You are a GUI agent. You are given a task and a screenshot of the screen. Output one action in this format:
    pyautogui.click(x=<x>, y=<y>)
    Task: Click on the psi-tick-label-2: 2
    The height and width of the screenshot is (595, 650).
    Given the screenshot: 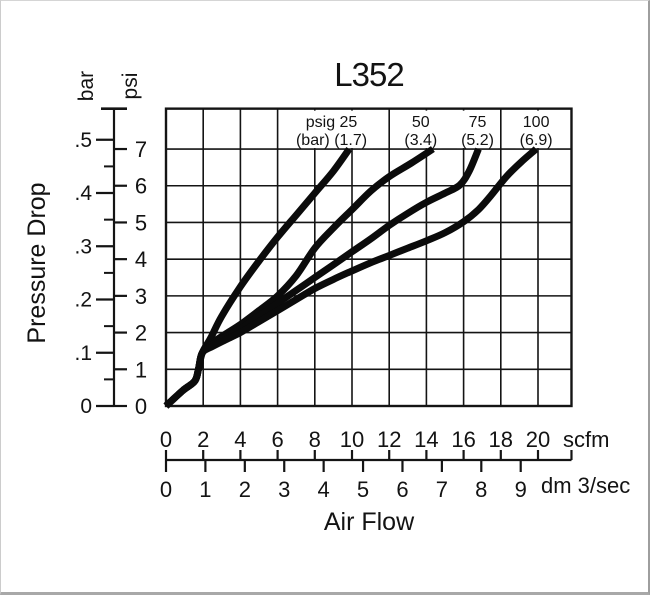 What is the action you would take?
    pyautogui.click(x=141, y=333)
    